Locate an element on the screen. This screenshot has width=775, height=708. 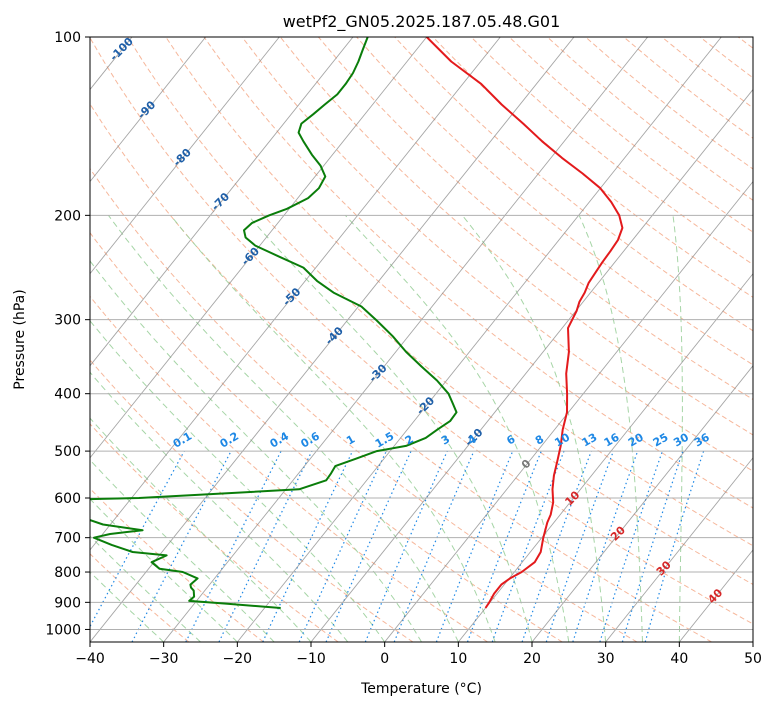
y-tick-label: 600 is located at coordinates (67, 499).